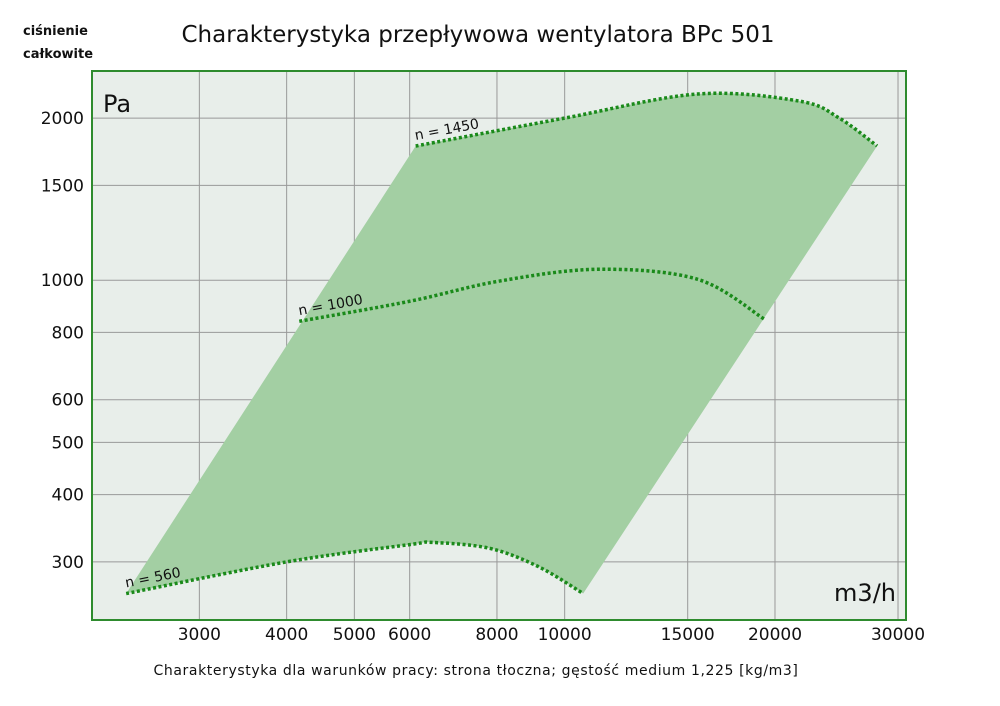 Image resolution: width=1000 pixels, height=706 pixels. I want to click on y-tick-label: 2000, so click(62, 119).